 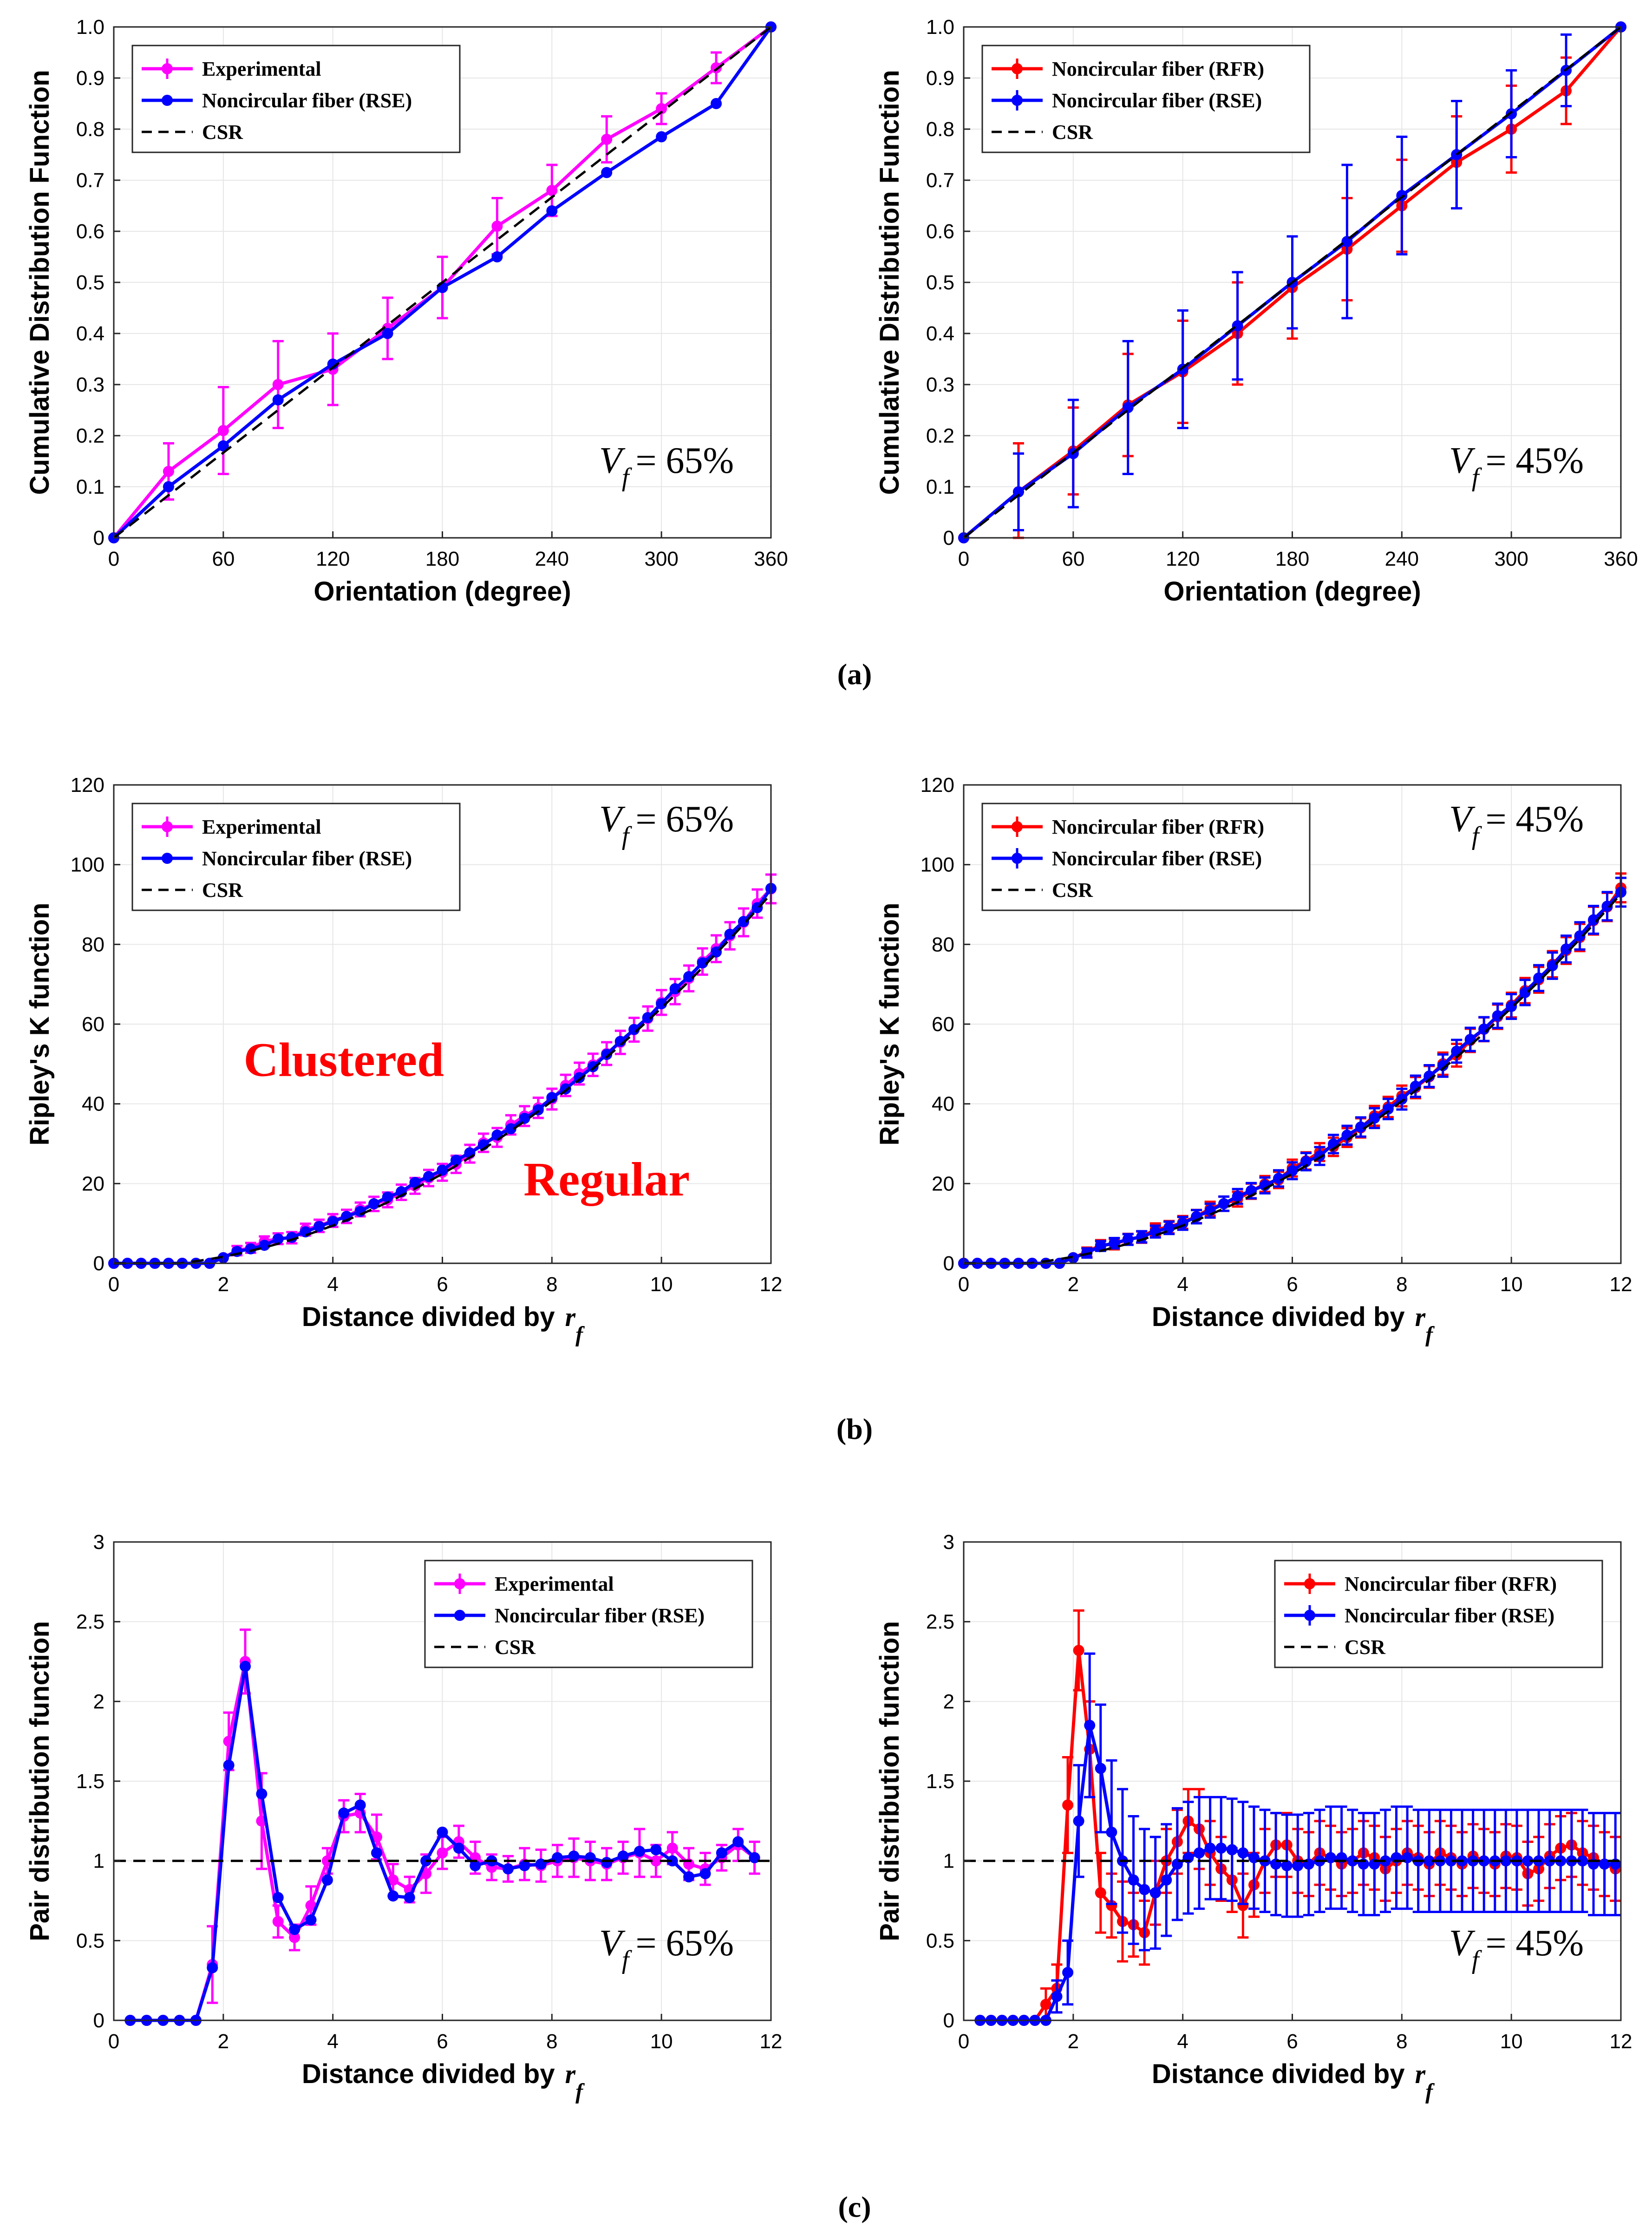 What do you see at coordinates (943, 1104) in the screenshot?
I see `tick-label-y: 40` at bounding box center [943, 1104].